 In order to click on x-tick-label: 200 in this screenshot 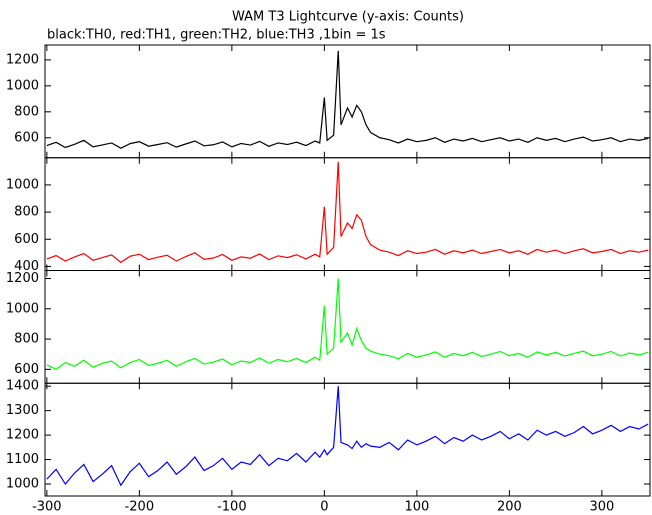, I will do `click(509, 507)`.